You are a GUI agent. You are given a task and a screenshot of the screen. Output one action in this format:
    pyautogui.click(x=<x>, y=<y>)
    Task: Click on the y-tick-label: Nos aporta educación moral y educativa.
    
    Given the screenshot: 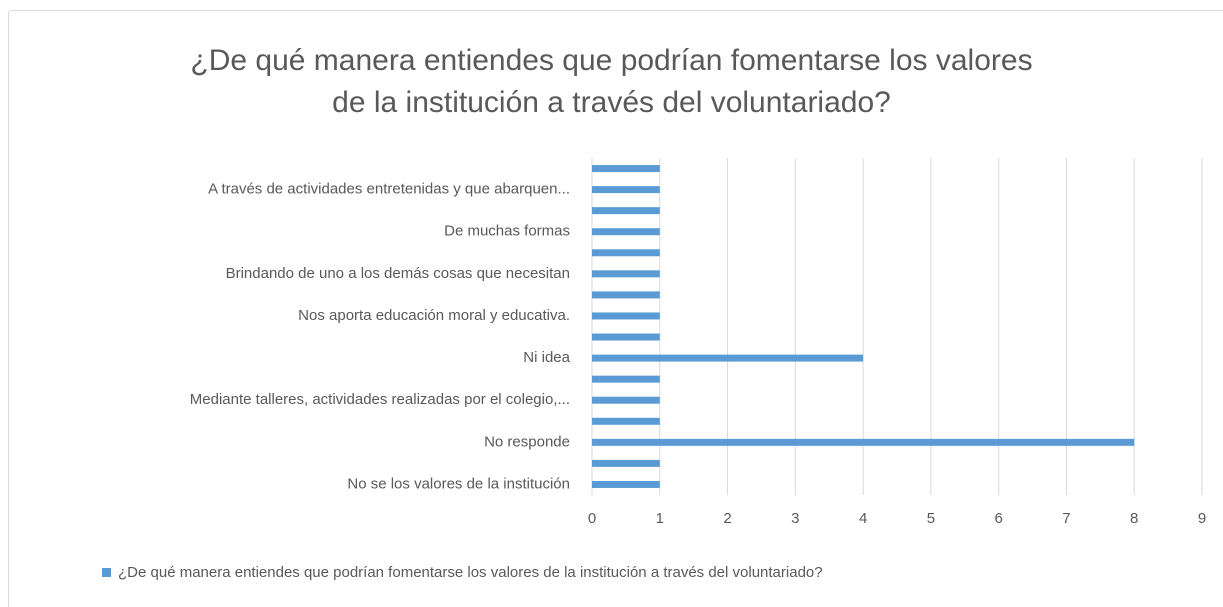 What is the action you would take?
    pyautogui.click(x=434, y=315)
    